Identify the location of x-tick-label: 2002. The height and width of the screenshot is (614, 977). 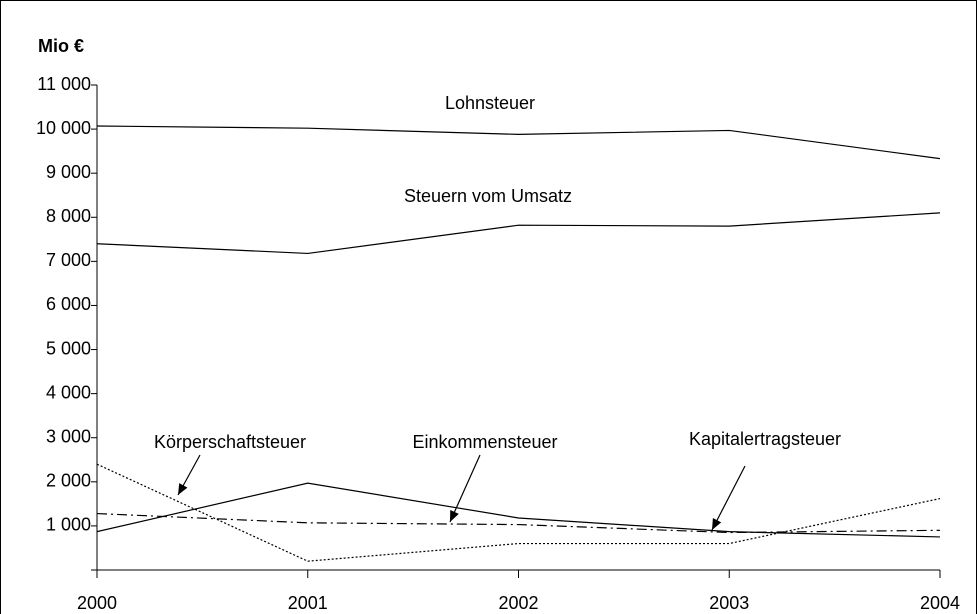
(518, 603).